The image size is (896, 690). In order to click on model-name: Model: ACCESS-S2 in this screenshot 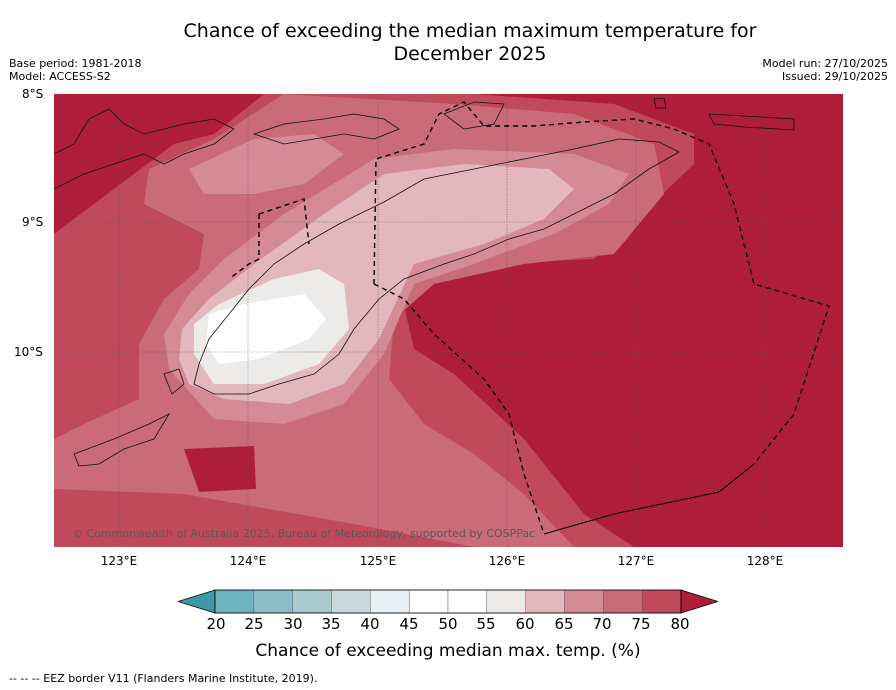, I will do `click(60, 76)`.